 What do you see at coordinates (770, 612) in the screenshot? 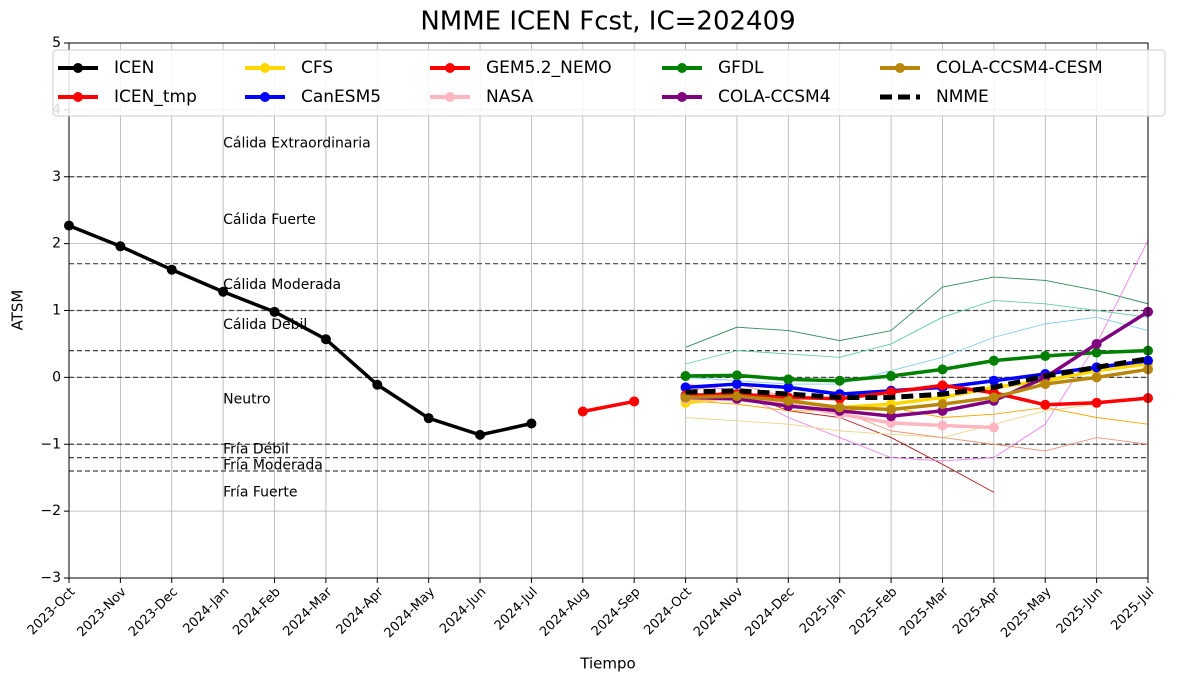
I see `x-tick-label: 2024-Dec` at bounding box center [770, 612].